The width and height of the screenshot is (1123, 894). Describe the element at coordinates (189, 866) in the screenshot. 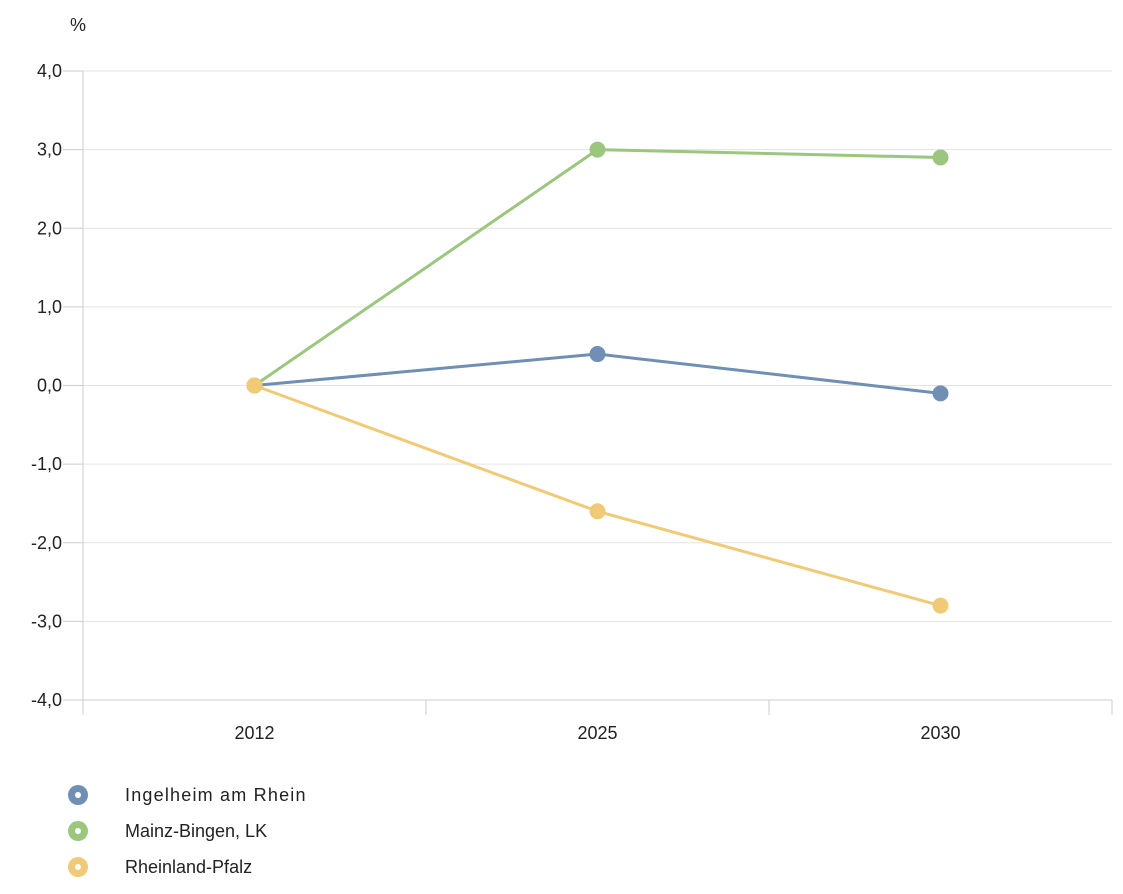

I see `legend-label: Rheinland-Pfalz` at that location.